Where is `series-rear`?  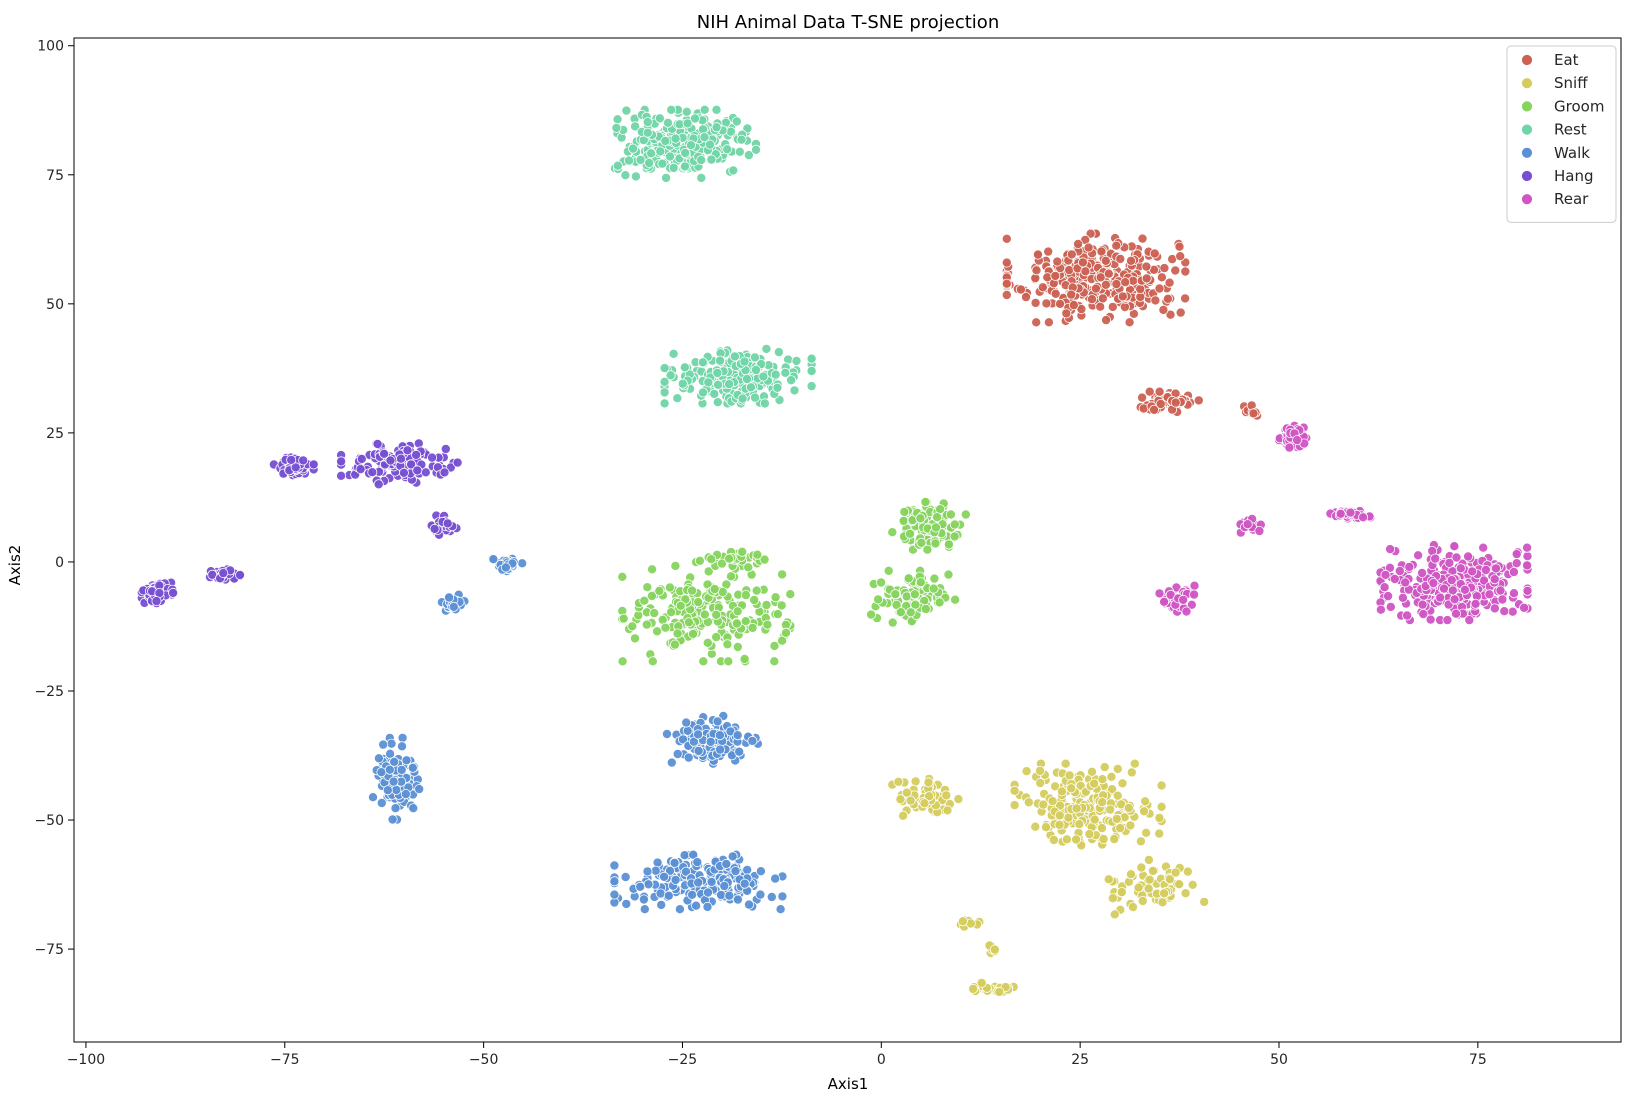
series-rear is located at coordinates (1343, 523).